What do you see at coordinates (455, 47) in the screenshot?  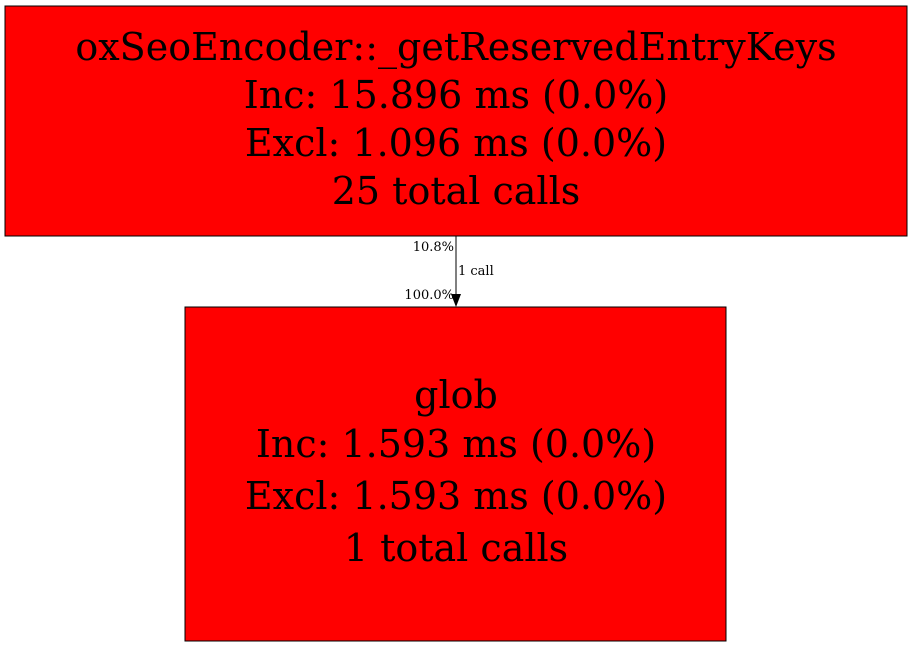 I see `node-function-name: oxSeoEncoder::_getReservedEntryKeys` at bounding box center [455, 47].